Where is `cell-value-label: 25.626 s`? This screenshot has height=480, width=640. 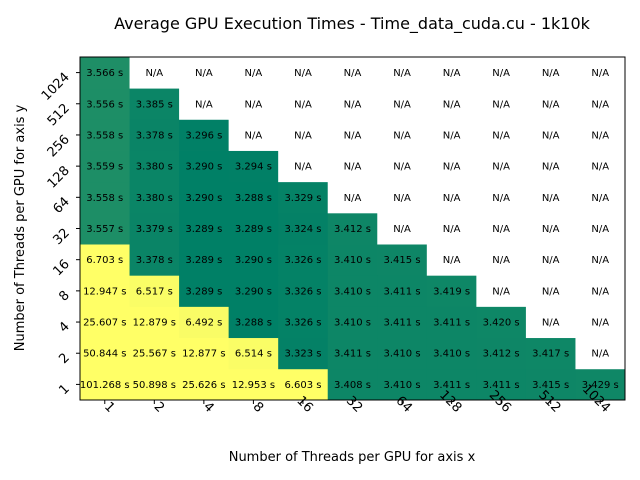 cell-value-label: 25.626 s is located at coordinates (203, 385).